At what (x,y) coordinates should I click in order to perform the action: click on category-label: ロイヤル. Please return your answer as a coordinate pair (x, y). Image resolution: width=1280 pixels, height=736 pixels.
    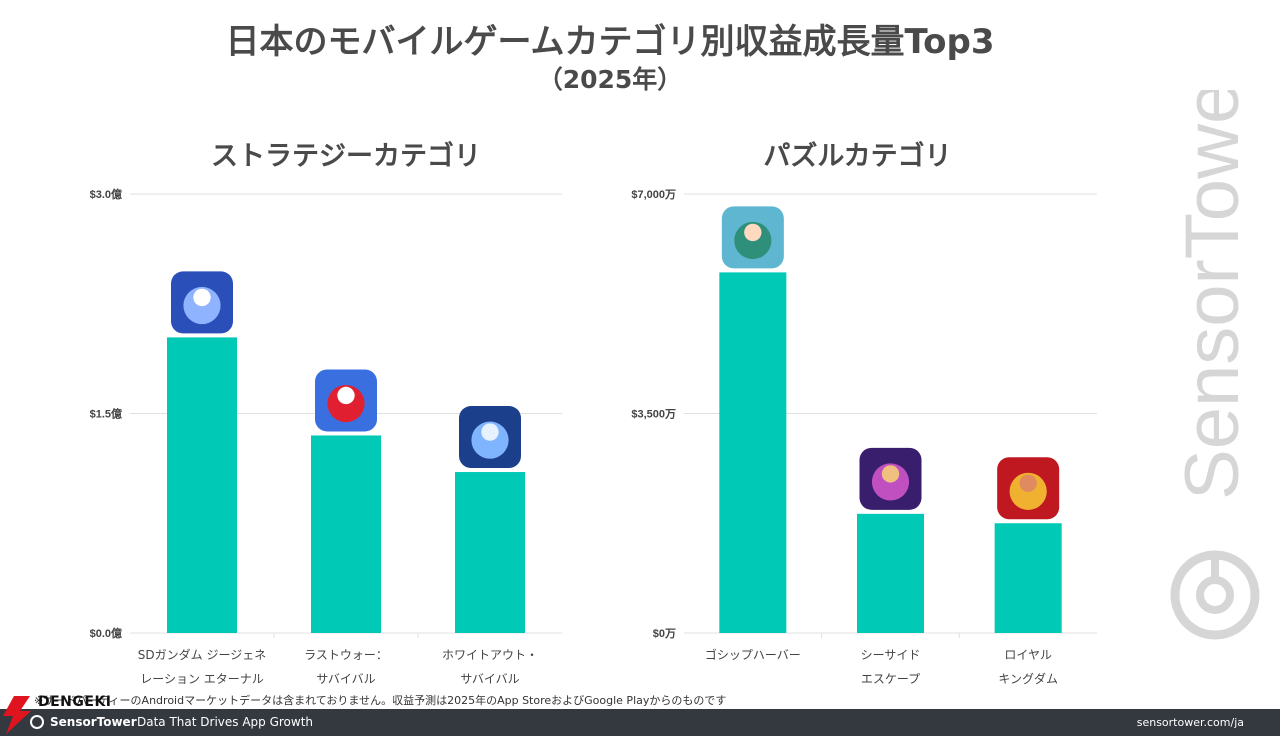
    Looking at the image, I should click on (1028, 655).